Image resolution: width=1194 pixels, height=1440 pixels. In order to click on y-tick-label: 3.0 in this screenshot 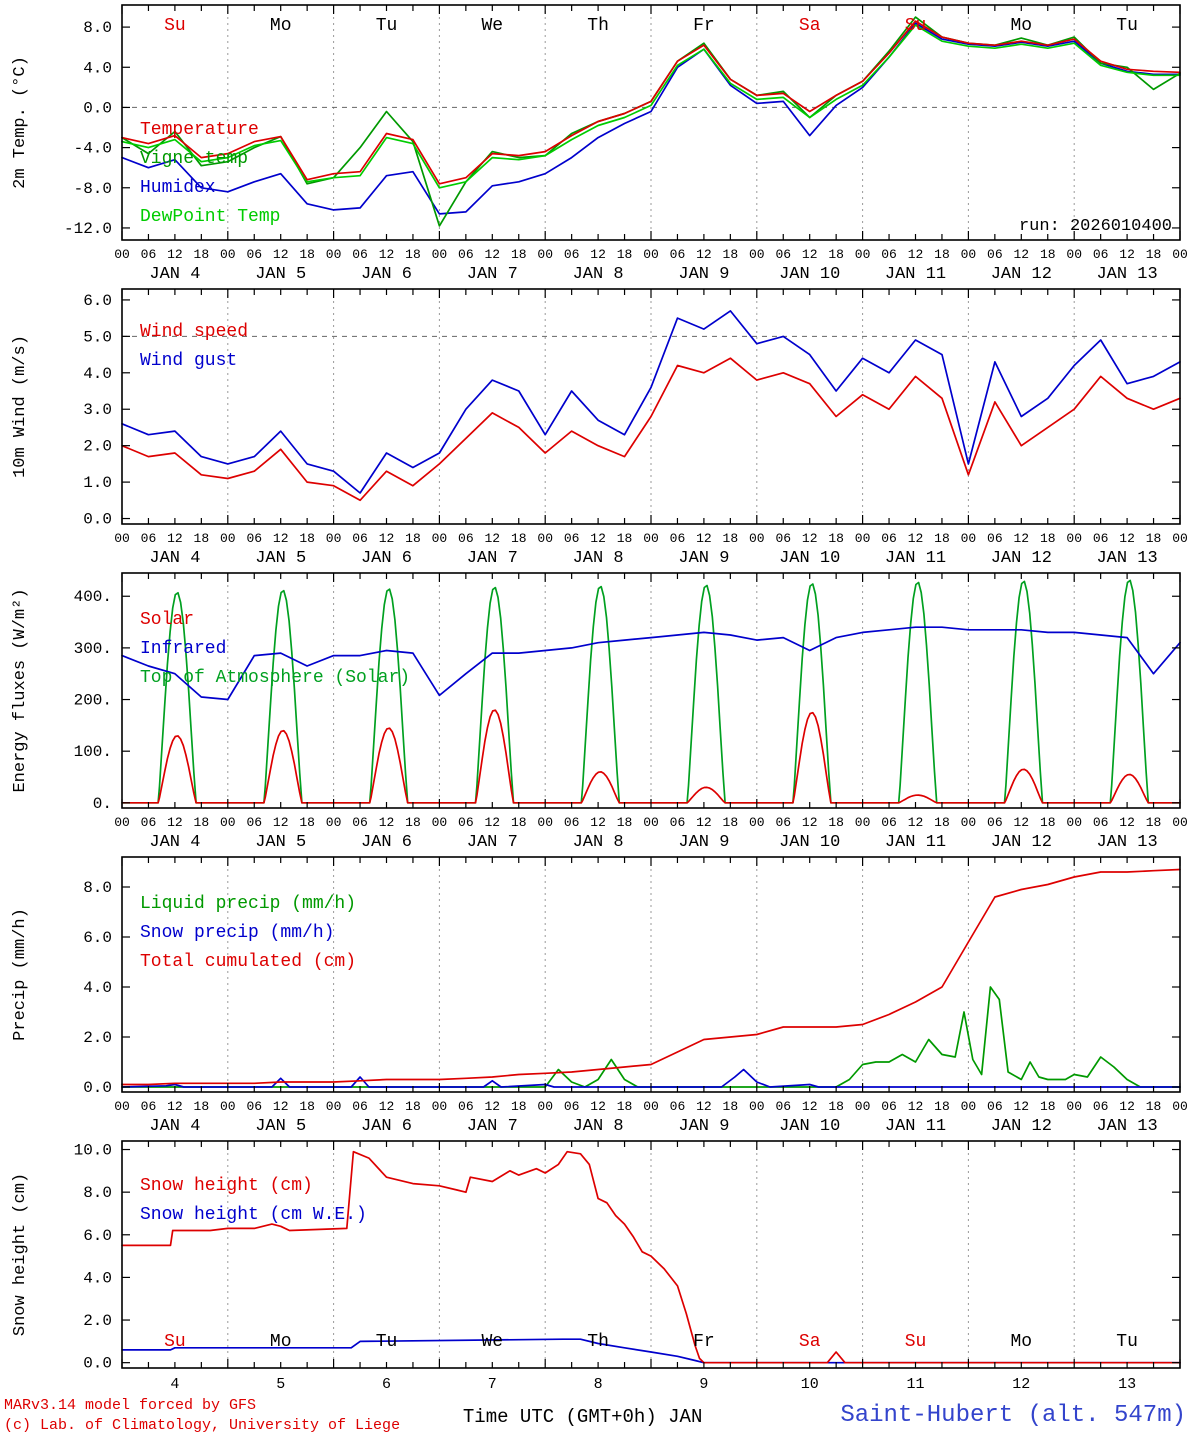, I will do `click(97, 410)`.